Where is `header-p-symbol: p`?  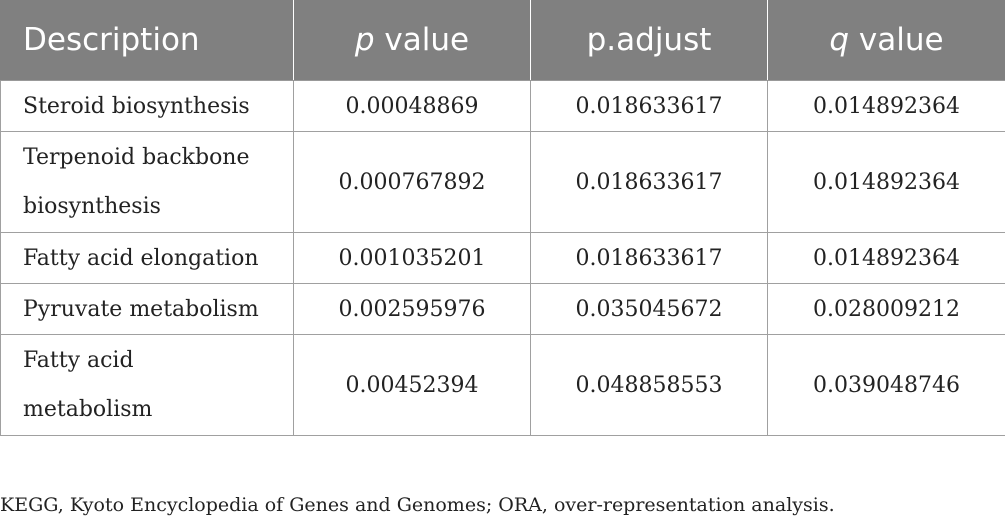 header-p-symbol: p is located at coordinates (364, 40).